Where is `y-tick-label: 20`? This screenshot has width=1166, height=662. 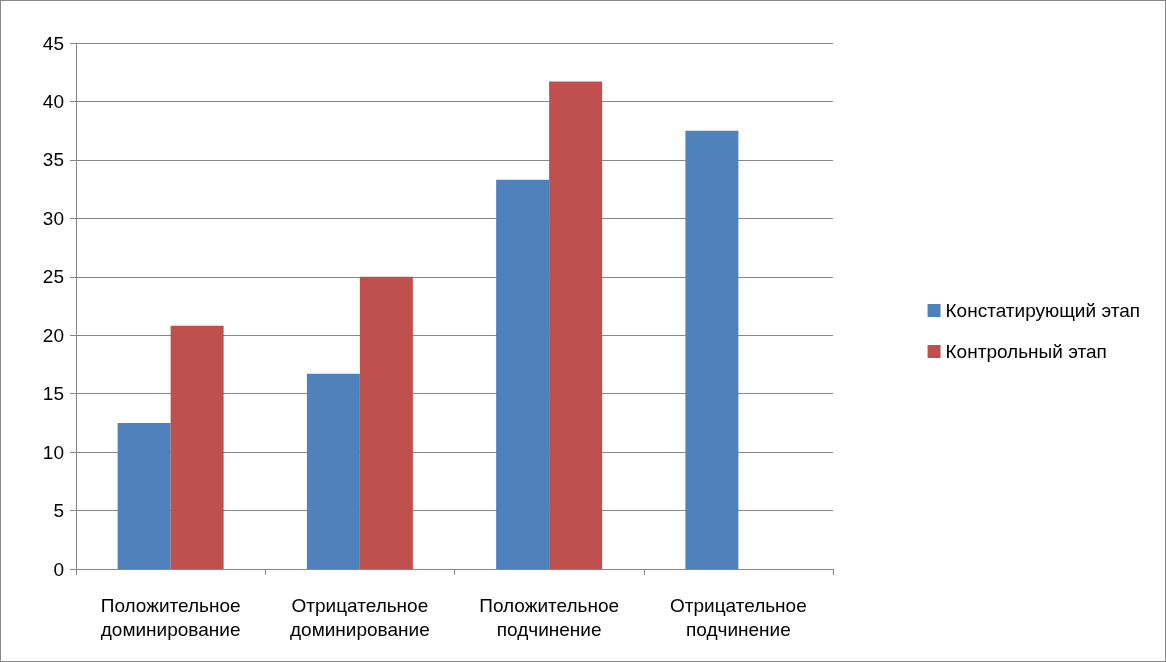 y-tick-label: 20 is located at coordinates (53, 335).